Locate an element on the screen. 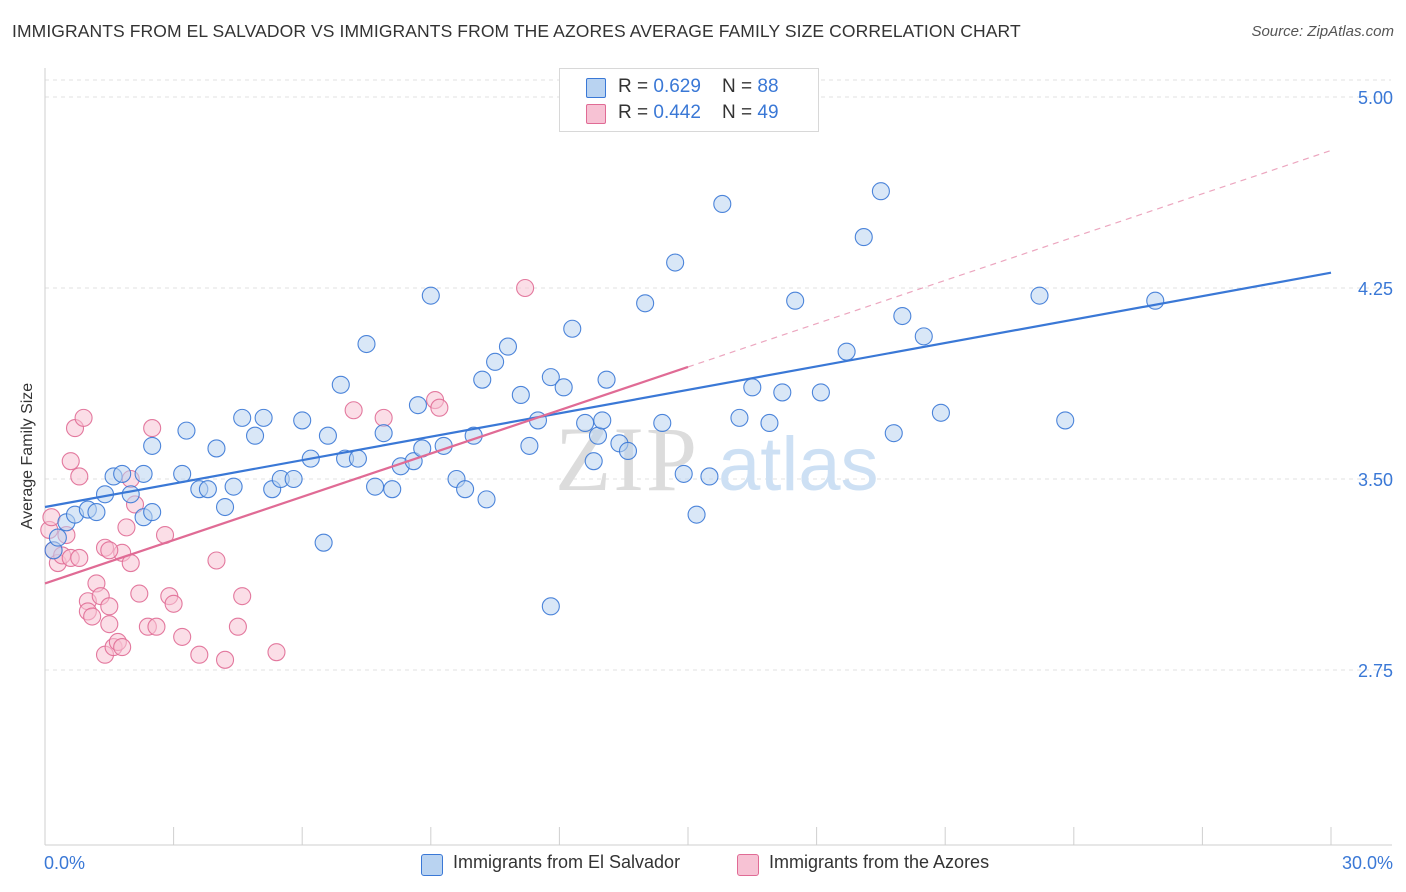  legend-swatch-pink is located at coordinates (596, 114).